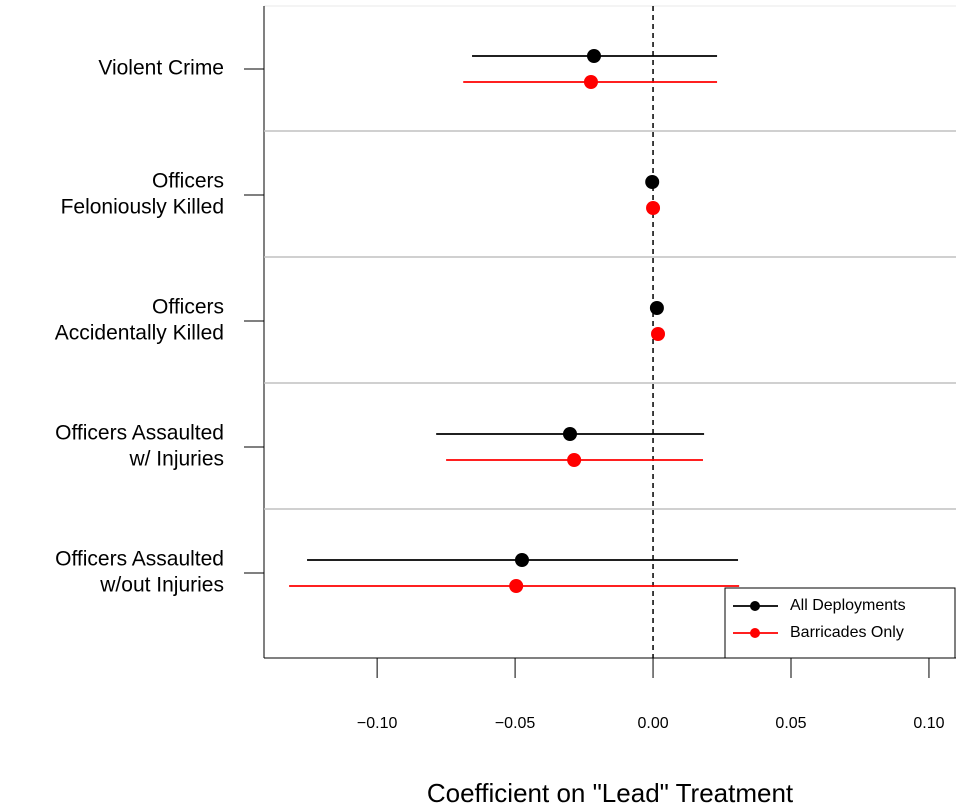  Describe the element at coordinates (176, 459) in the screenshot. I see `y-tick-label: w/ Injuries` at that location.